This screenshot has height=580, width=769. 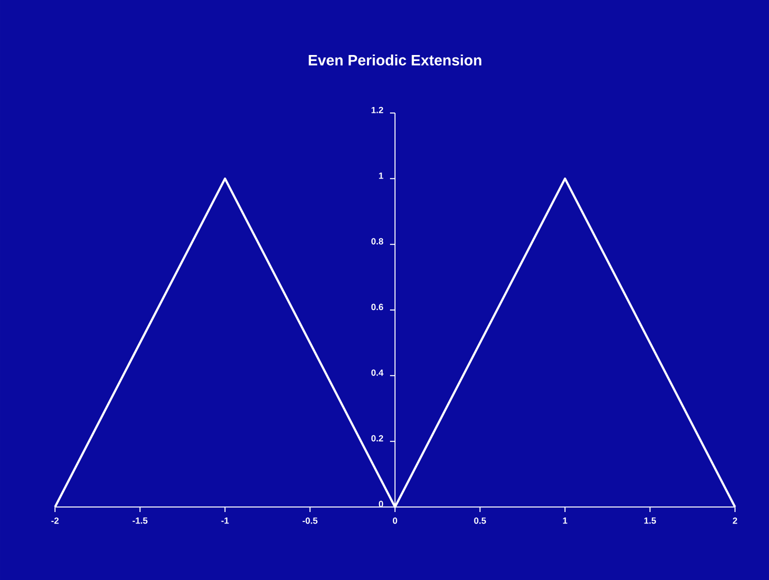 I want to click on y-tick-label: 0.8, so click(x=377, y=241).